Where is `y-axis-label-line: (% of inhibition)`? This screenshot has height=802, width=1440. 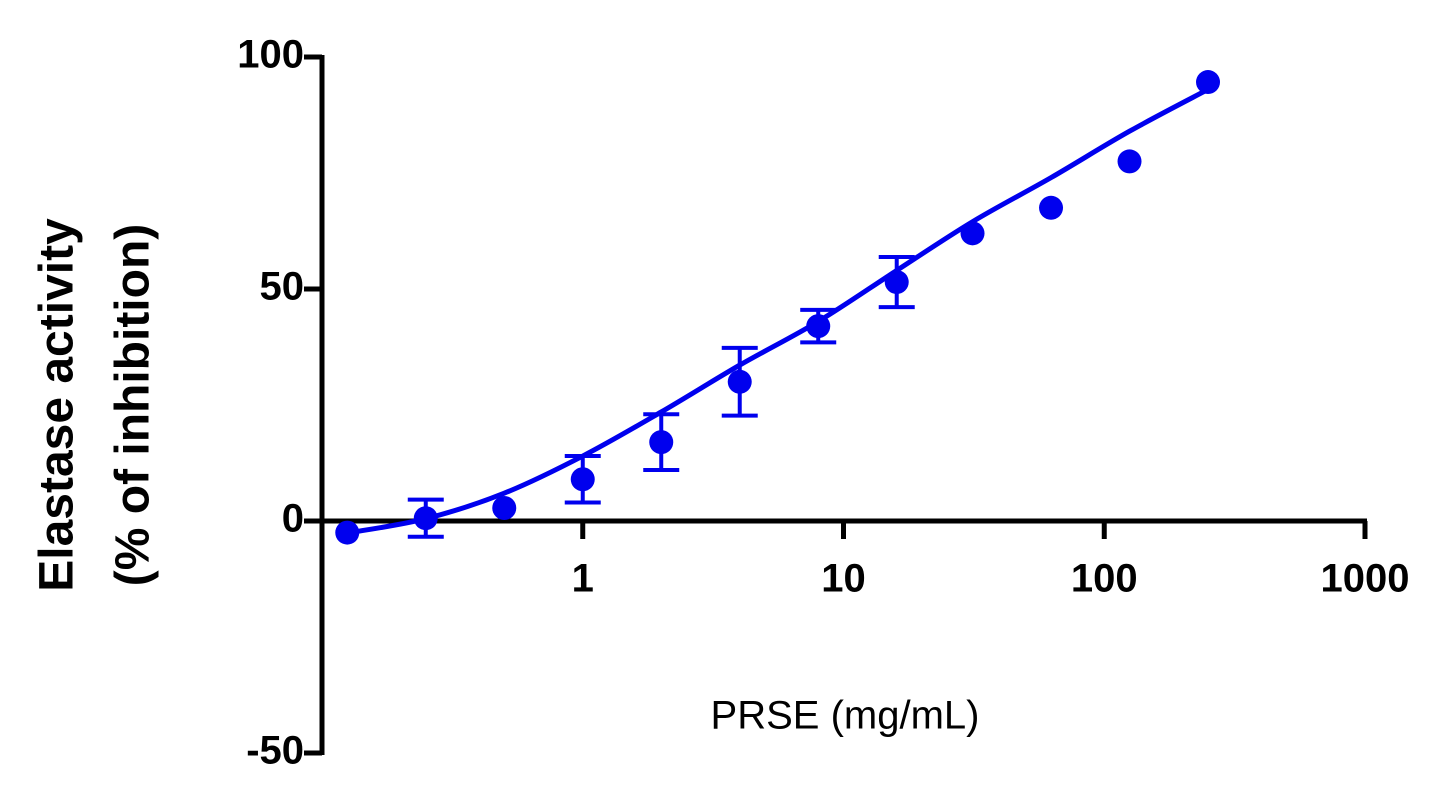 y-axis-label-line: (% of inhibition) is located at coordinates (133, 405).